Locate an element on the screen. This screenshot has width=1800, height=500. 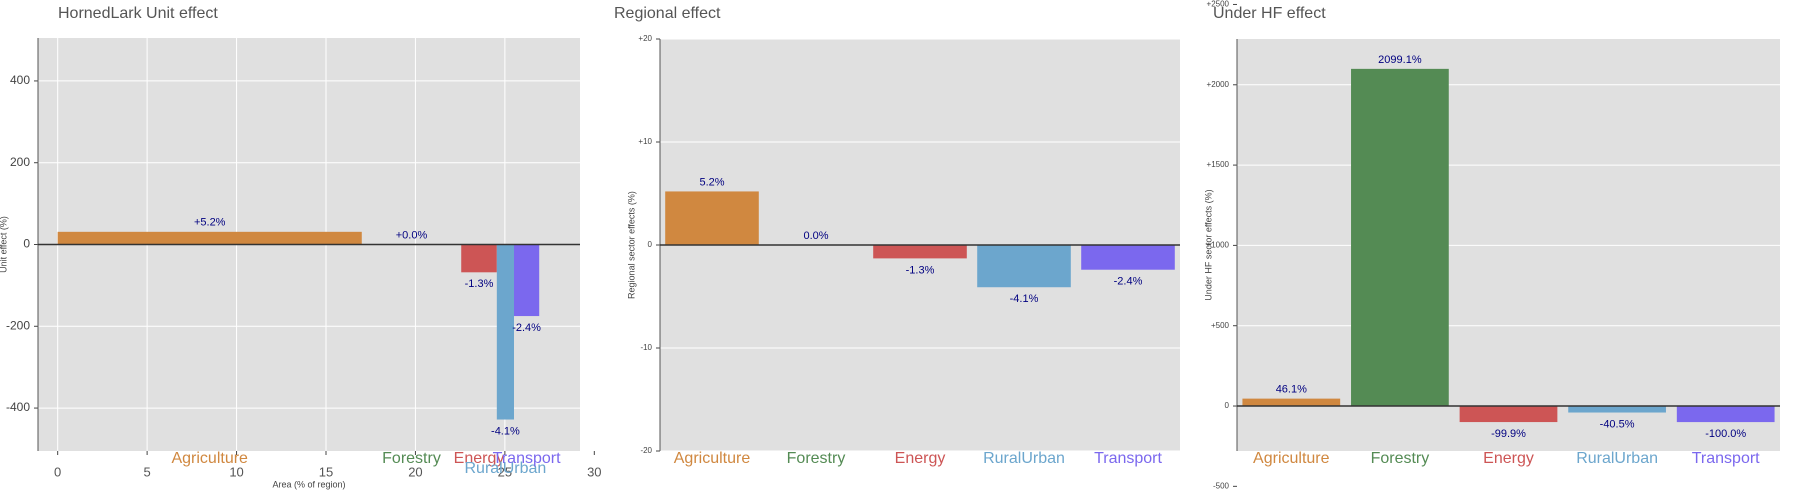
y-tick-label: +2000 is located at coordinates (1218, 84).